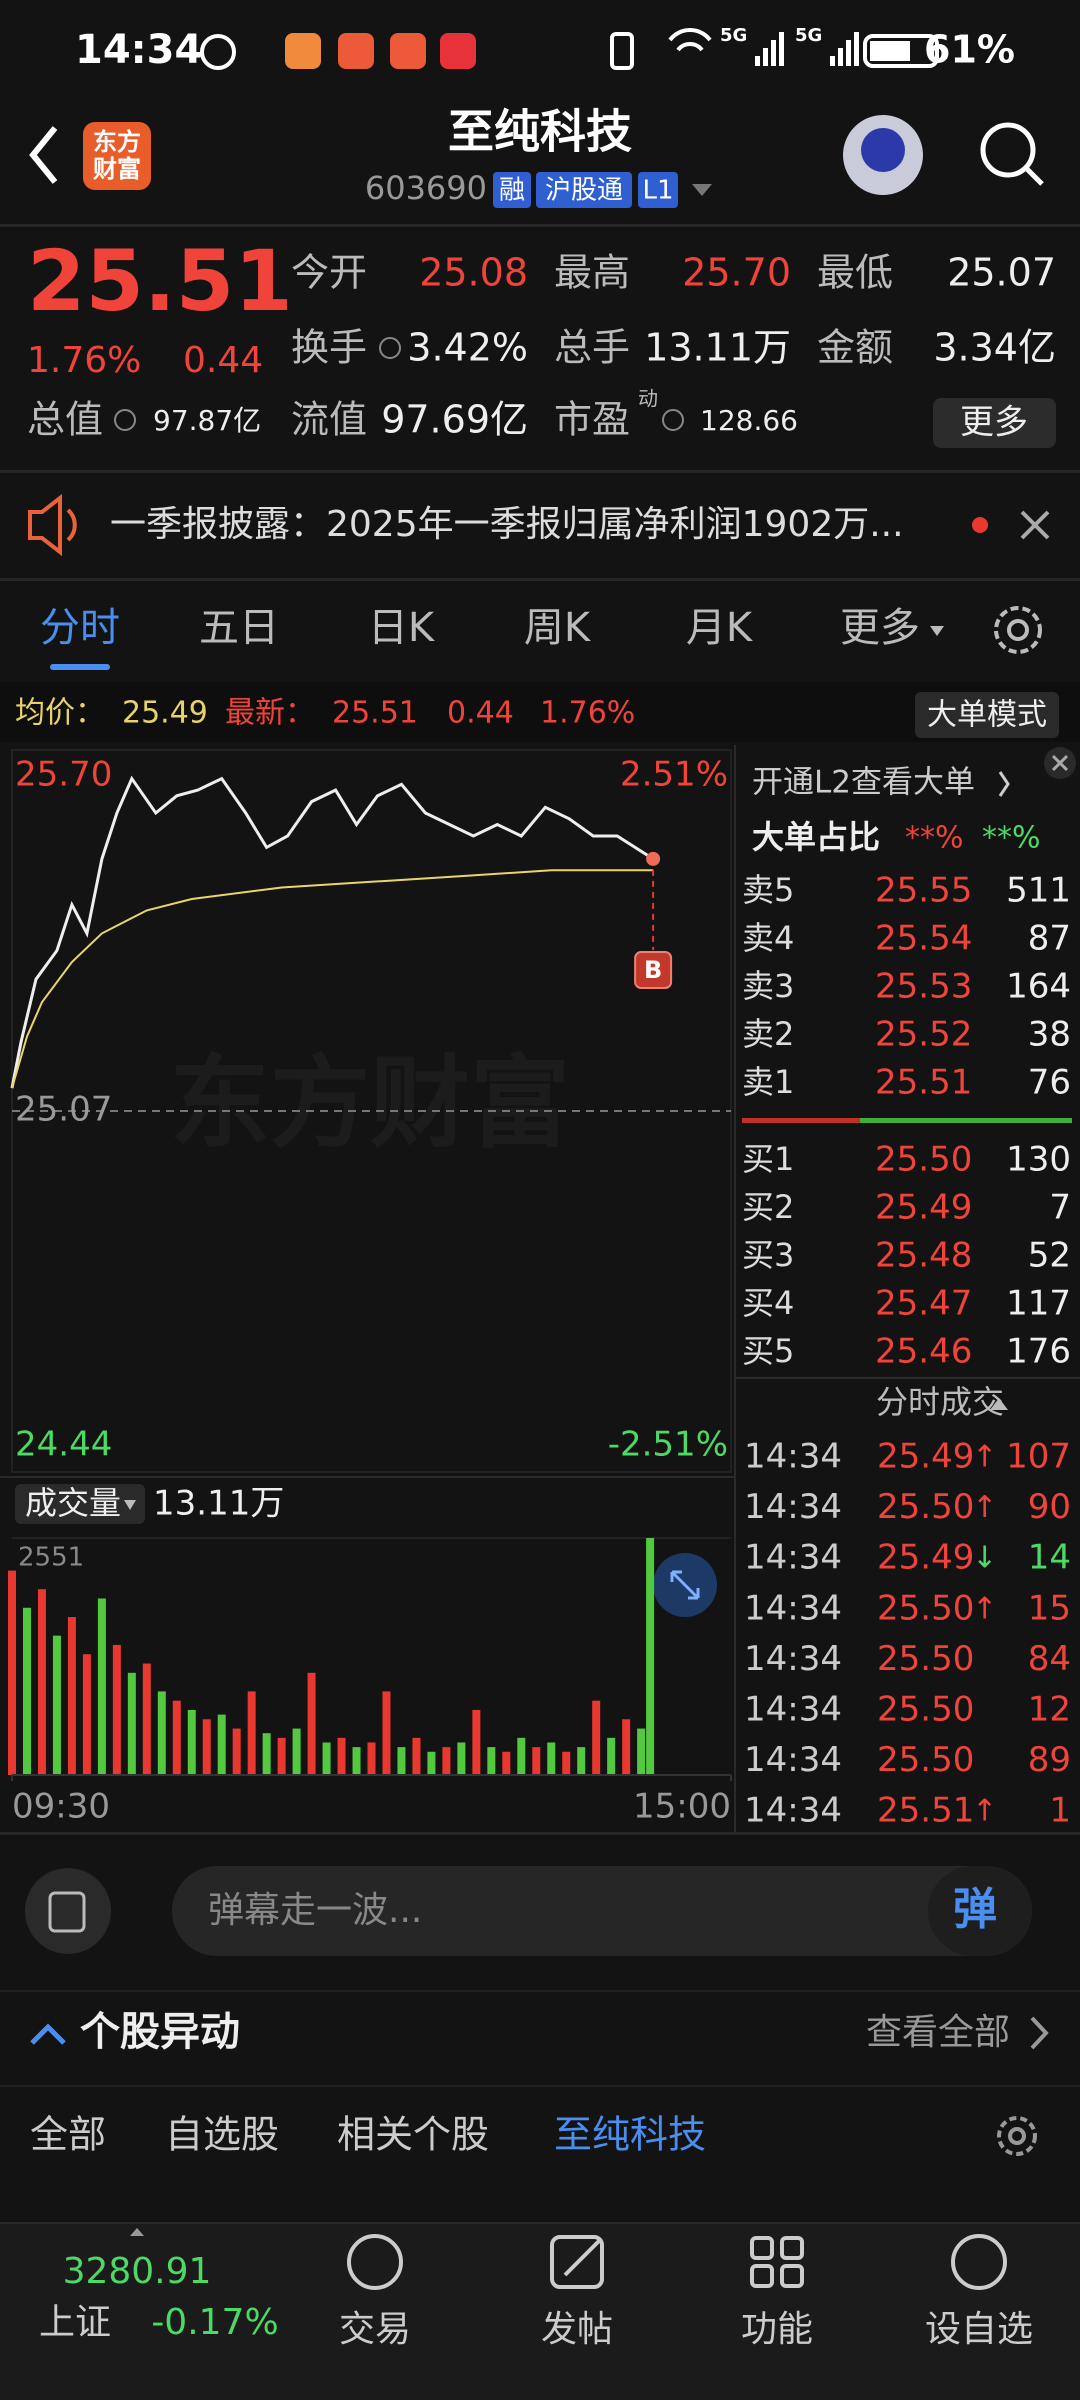  I want to click on tab: 日K, so click(402, 628).